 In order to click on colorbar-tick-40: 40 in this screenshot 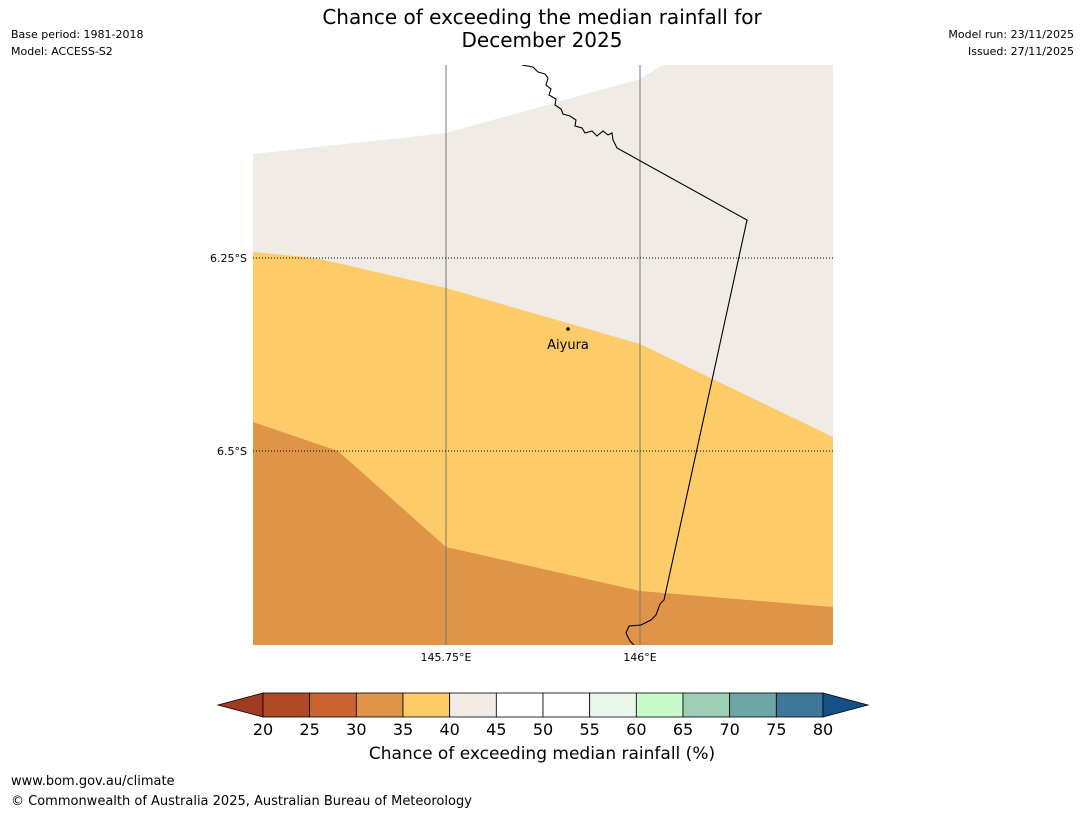, I will do `click(449, 729)`.